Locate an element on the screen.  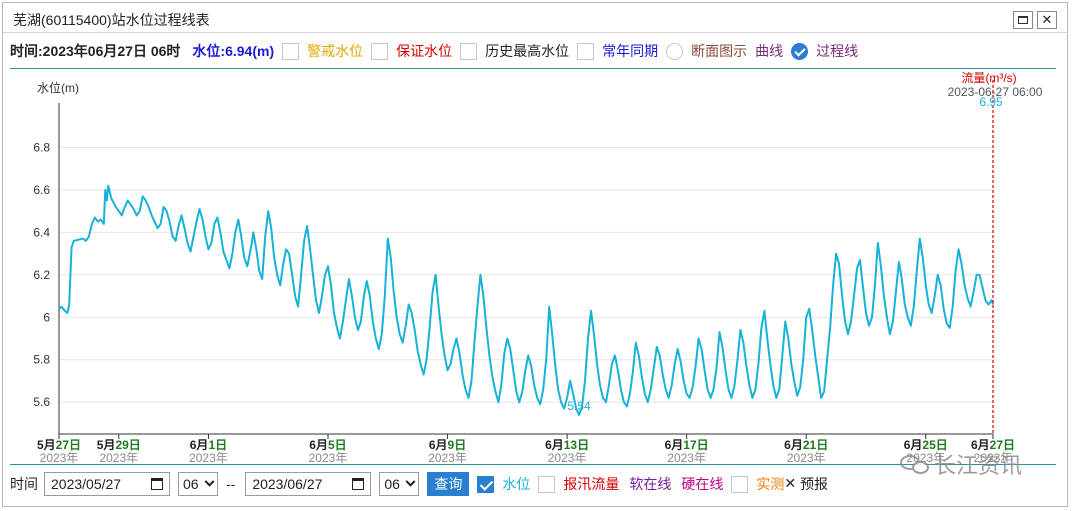
y-tick-label: 6.6 is located at coordinates (41, 190).